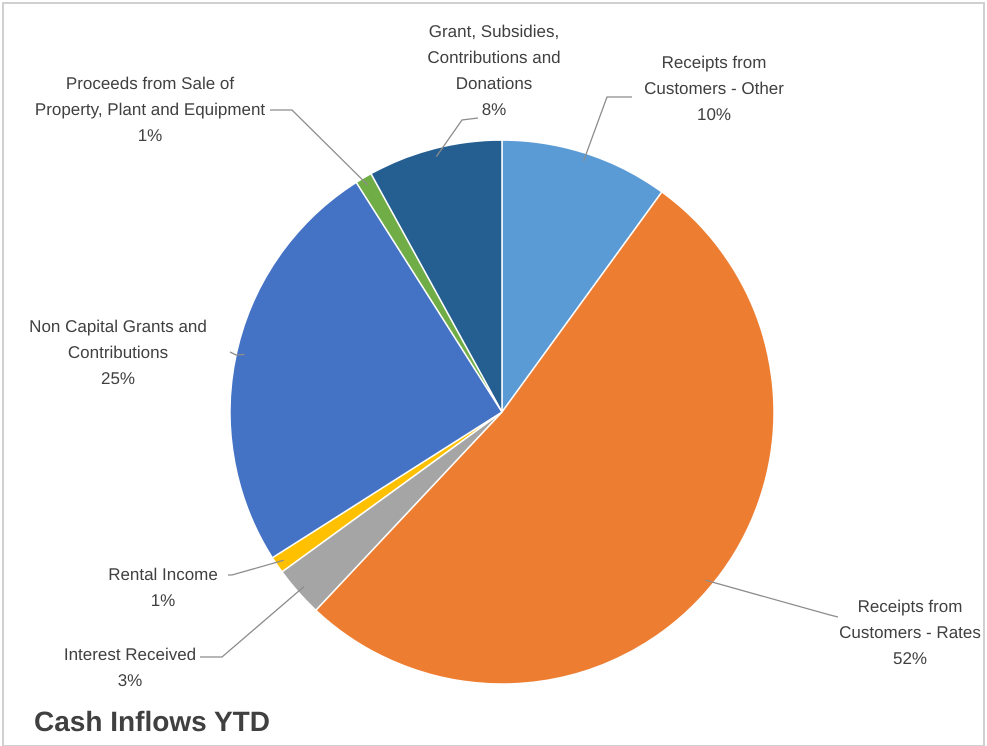 The width and height of the screenshot is (987, 746). Describe the element at coordinates (910, 619) in the screenshot. I see `slice-label: Receipts from Customers - Rates` at that location.